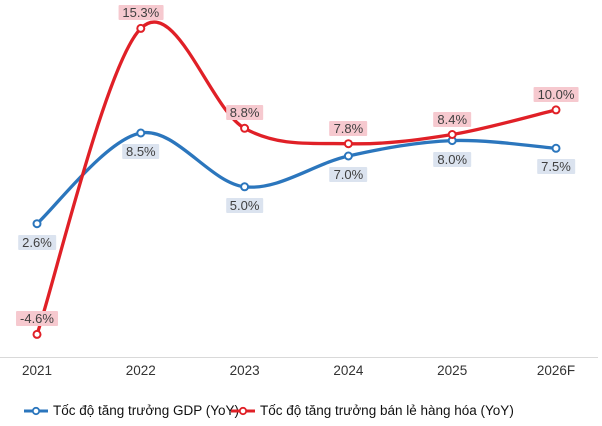 Image resolution: width=602 pixels, height=426 pixels. What do you see at coordinates (348, 144) in the screenshot?
I see `retail-point-2024` at bounding box center [348, 144].